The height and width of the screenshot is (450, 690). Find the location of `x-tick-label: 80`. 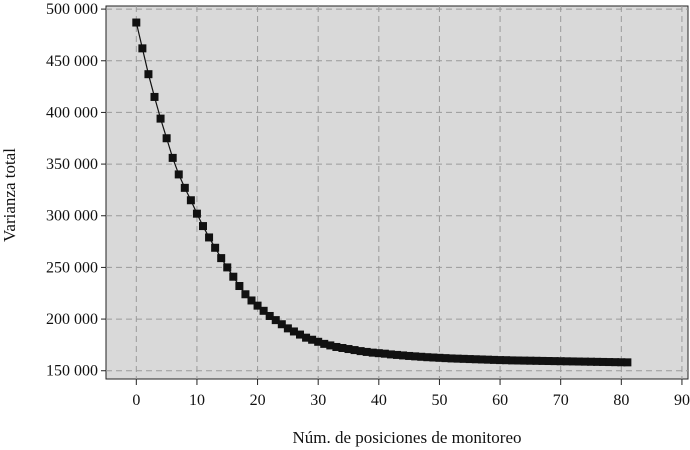

x-tick-label: 80 is located at coordinates (621, 400).